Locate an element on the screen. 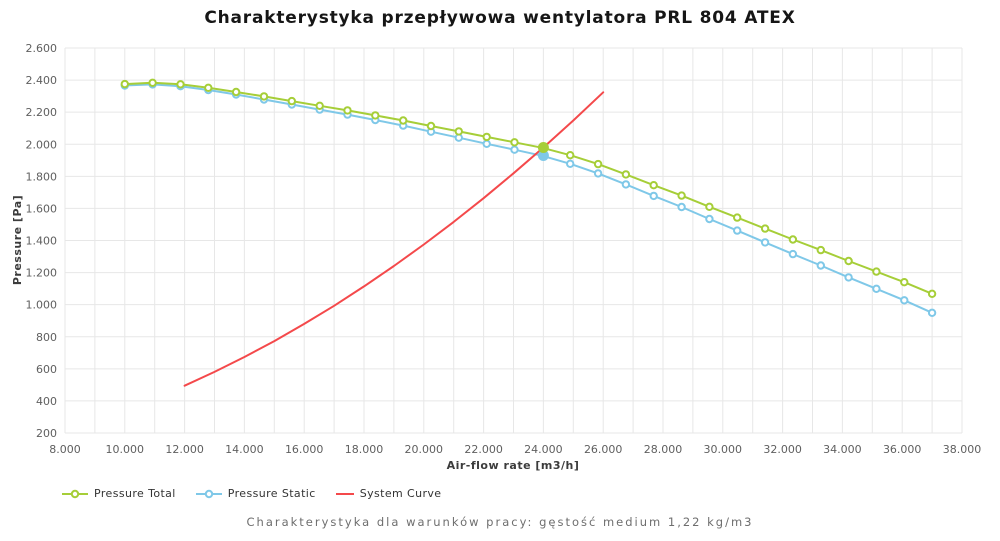 This screenshot has height=541, width=1000. svg-text: 18.000 is located at coordinates (364, 449).